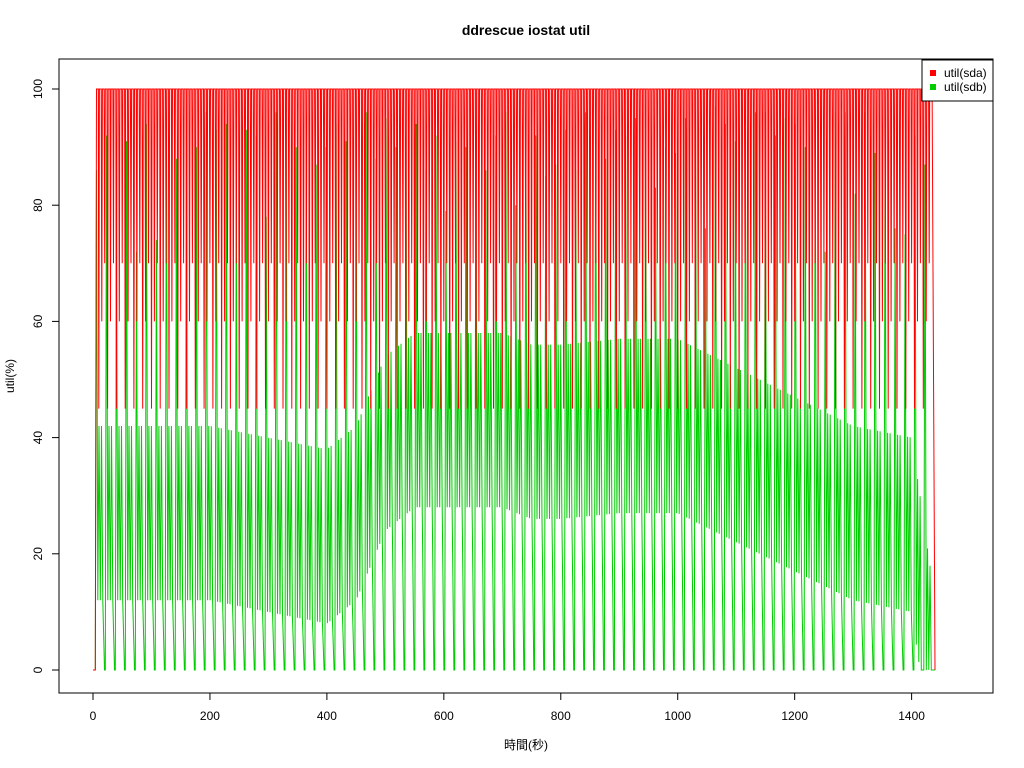  I want to click on y-tick-label: 100, so click(38, 89).